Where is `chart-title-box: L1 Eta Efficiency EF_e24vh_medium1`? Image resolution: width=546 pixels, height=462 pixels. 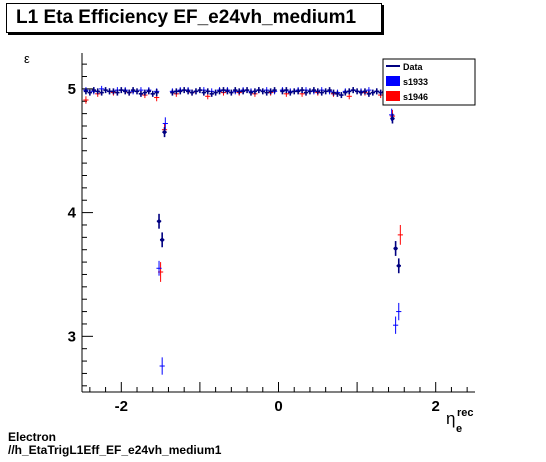
chart-title-box: L1 Eta Efficiency EF_e24vh_medium1 is located at coordinates (194, 18).